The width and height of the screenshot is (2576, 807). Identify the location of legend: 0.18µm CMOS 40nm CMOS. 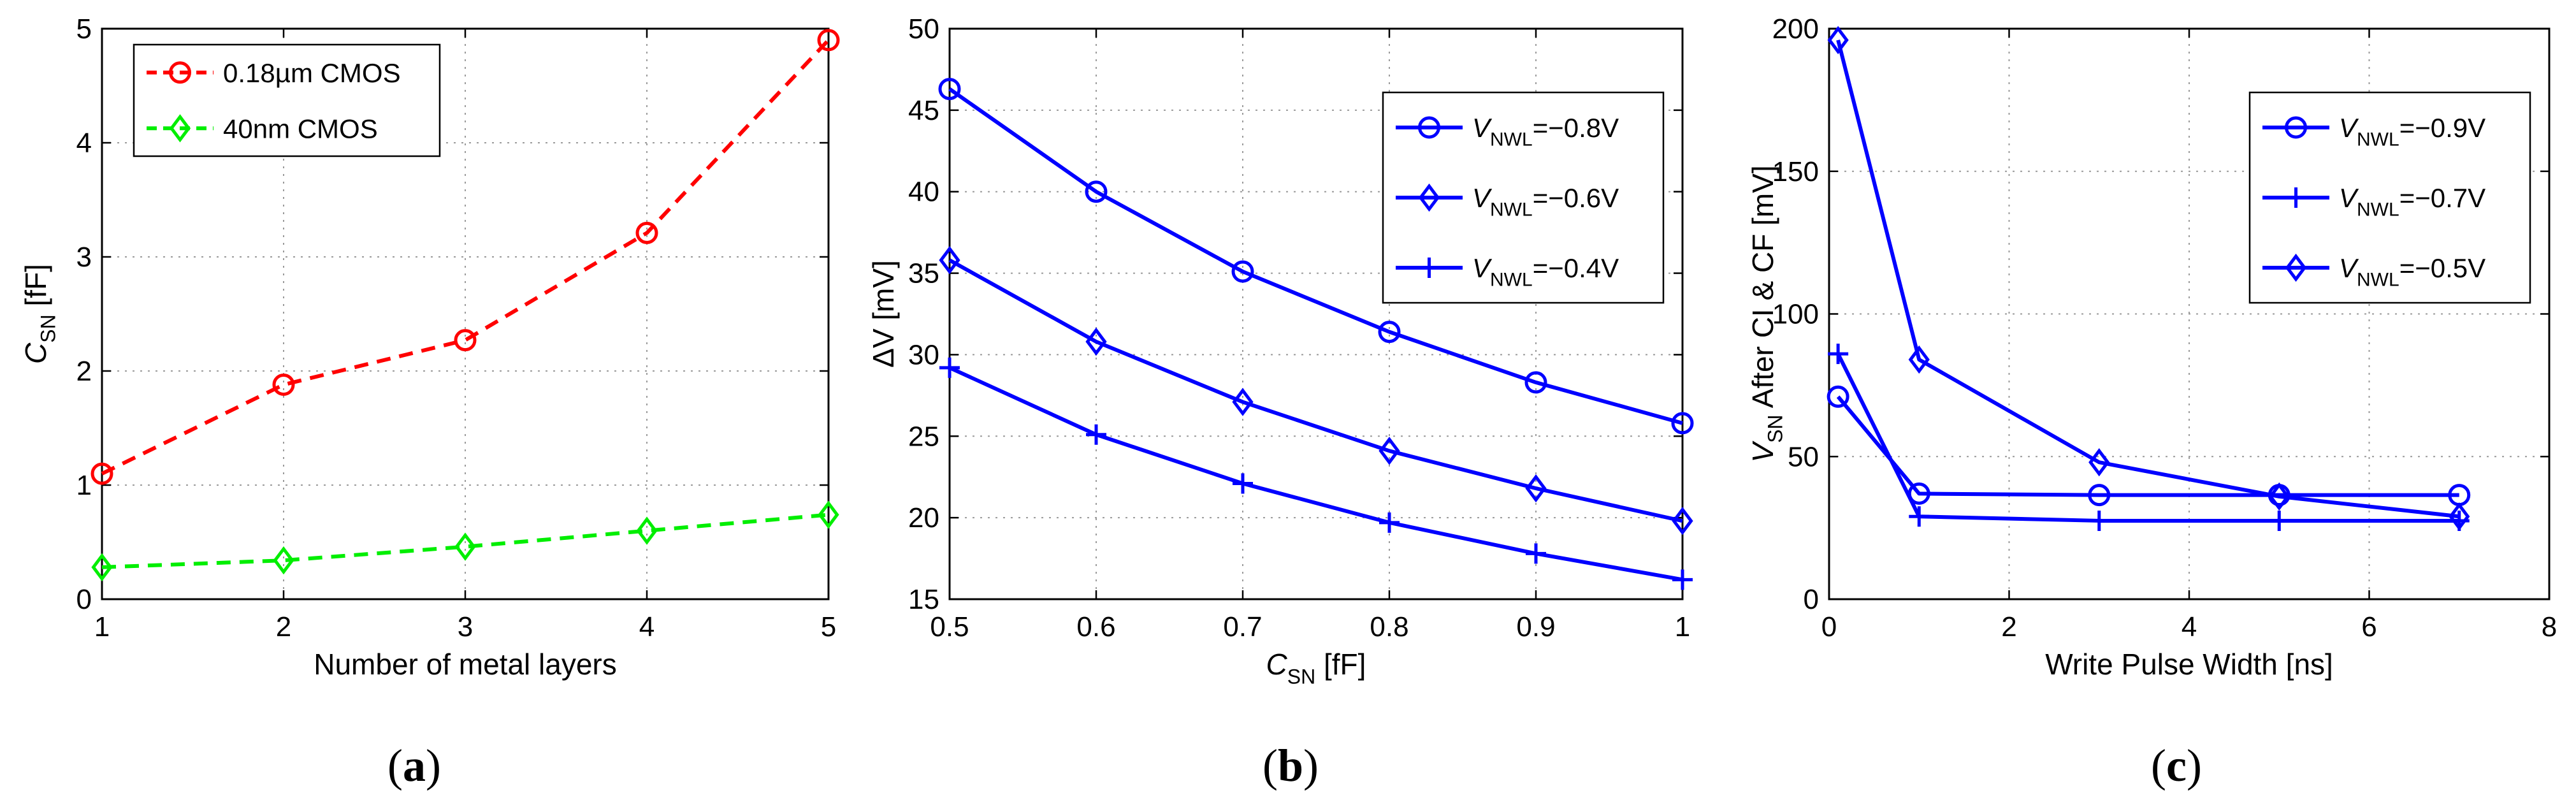
(287, 100).